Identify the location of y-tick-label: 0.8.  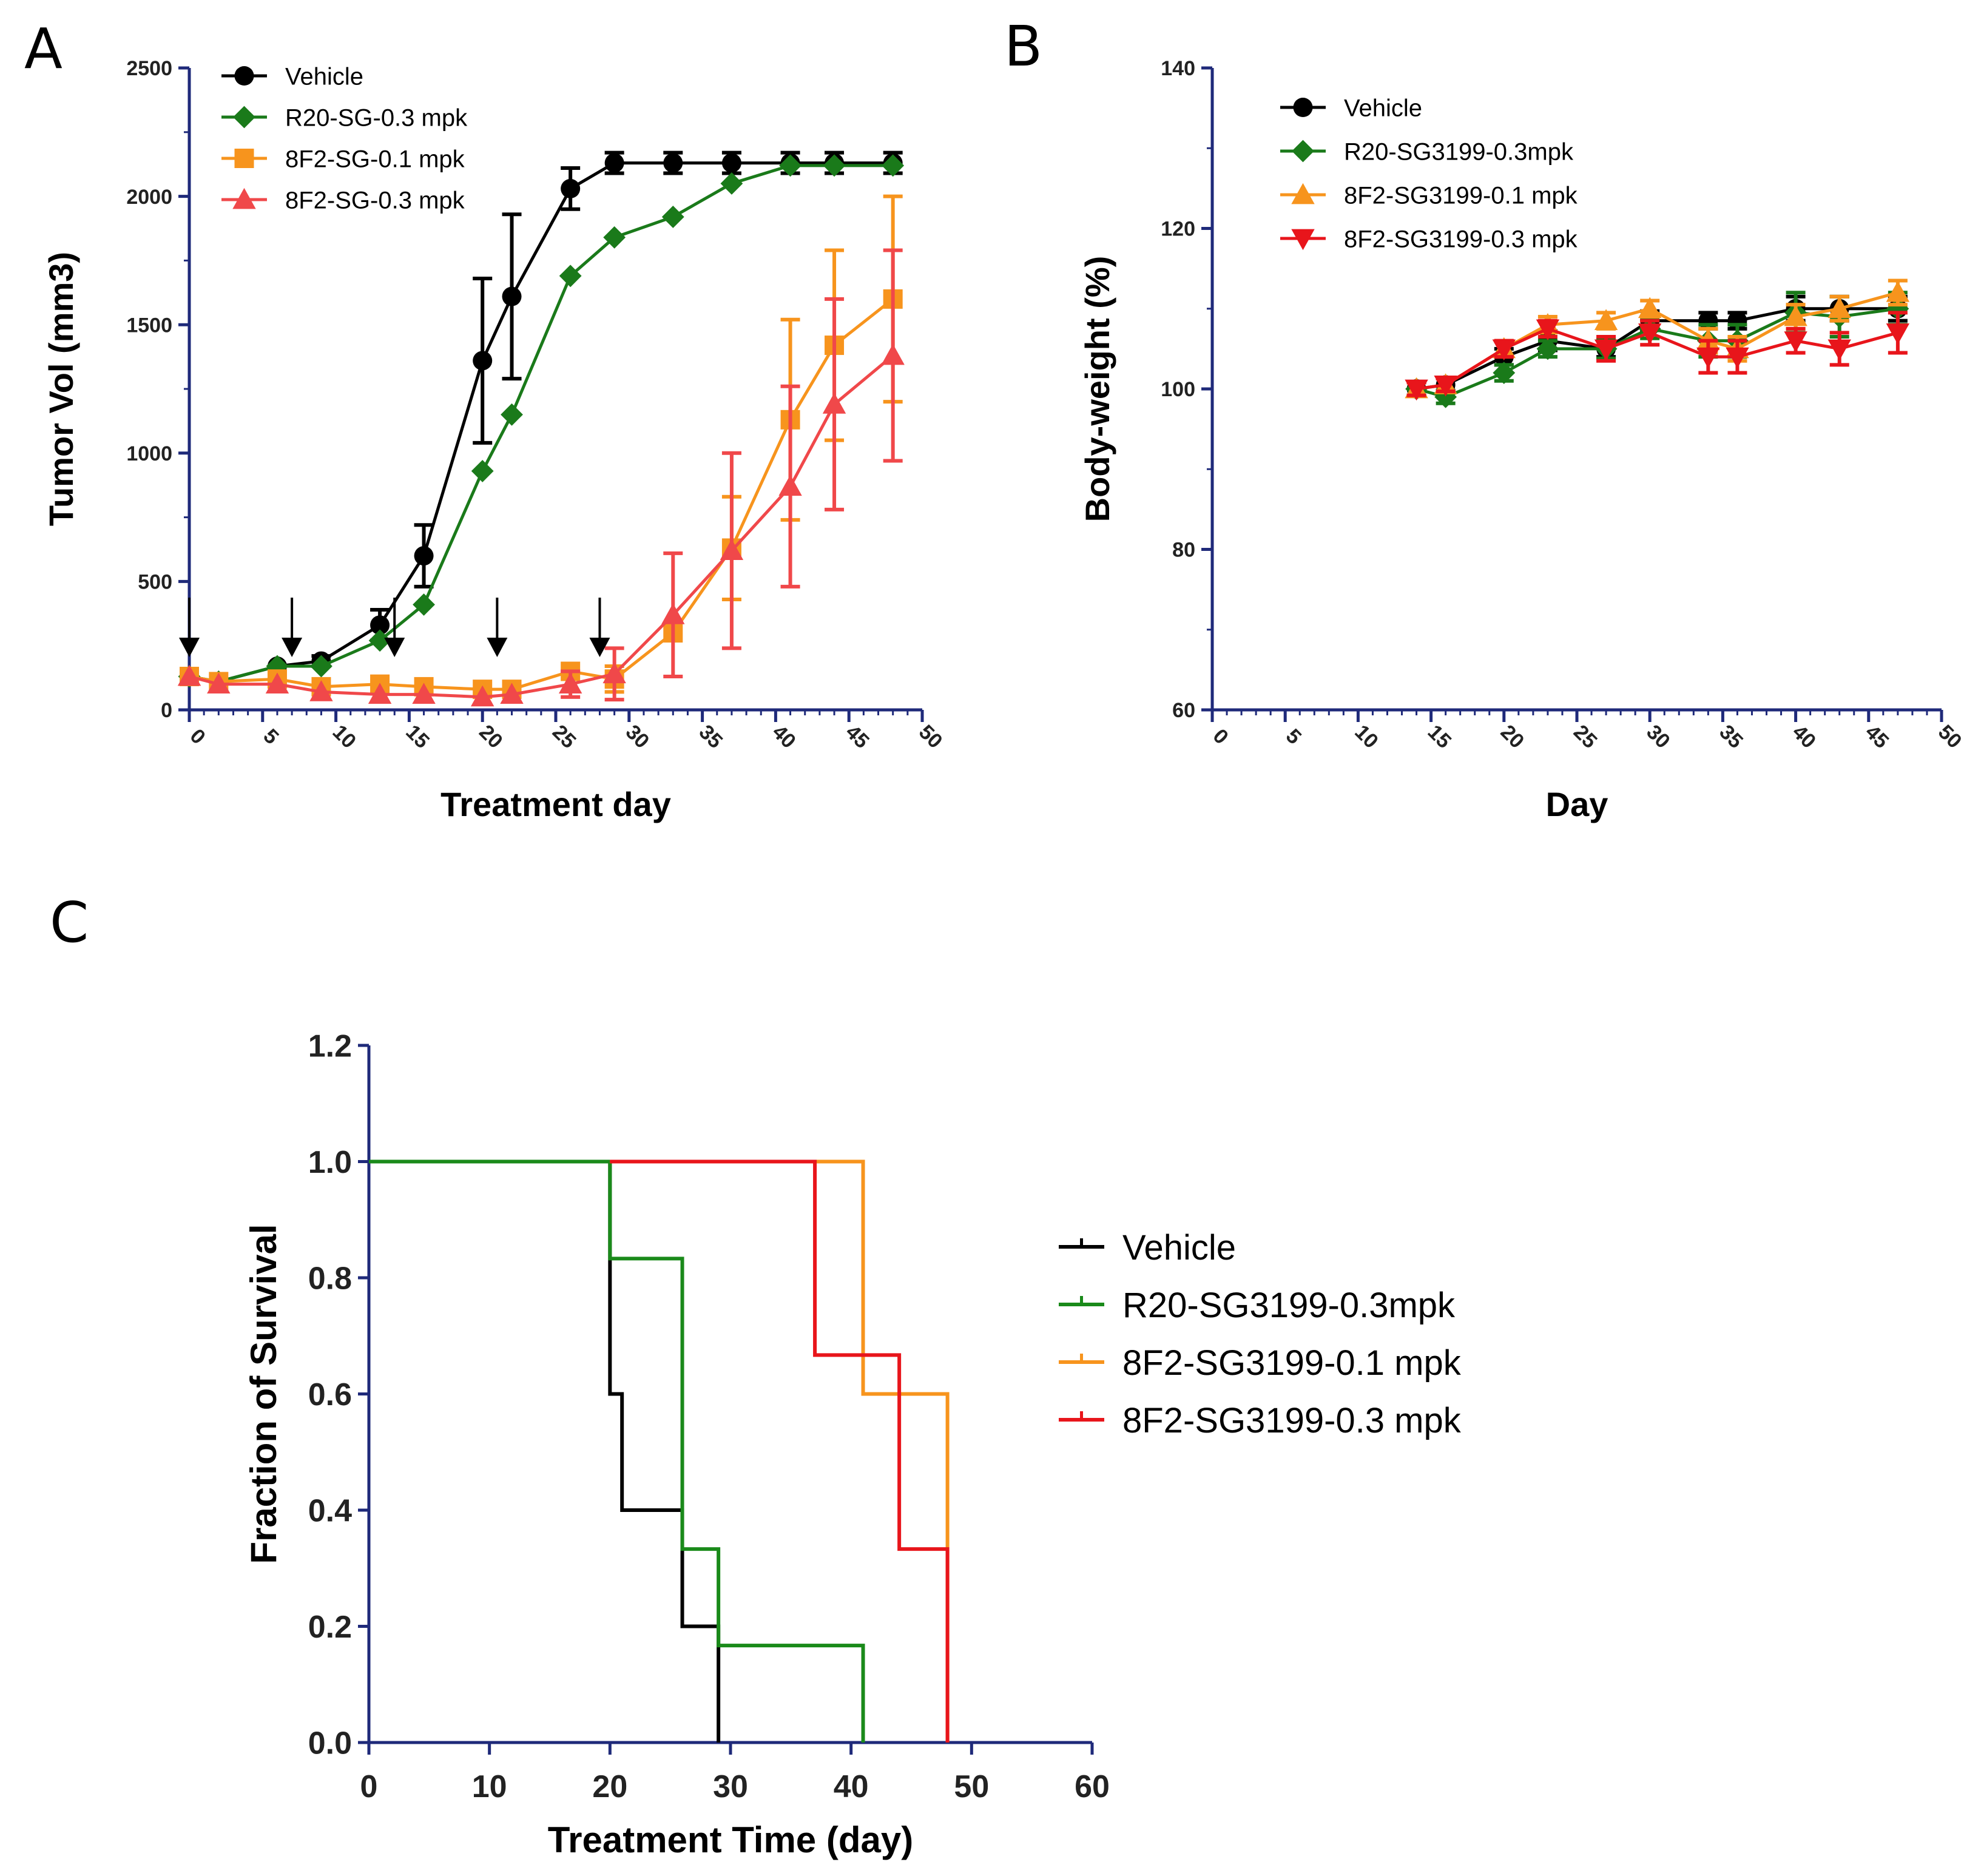
(330, 1279).